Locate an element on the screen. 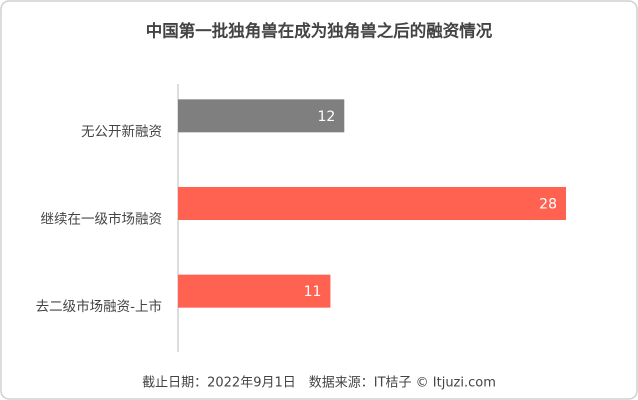  y-tick-label: 继续在一级市场融资 is located at coordinates (102, 219).